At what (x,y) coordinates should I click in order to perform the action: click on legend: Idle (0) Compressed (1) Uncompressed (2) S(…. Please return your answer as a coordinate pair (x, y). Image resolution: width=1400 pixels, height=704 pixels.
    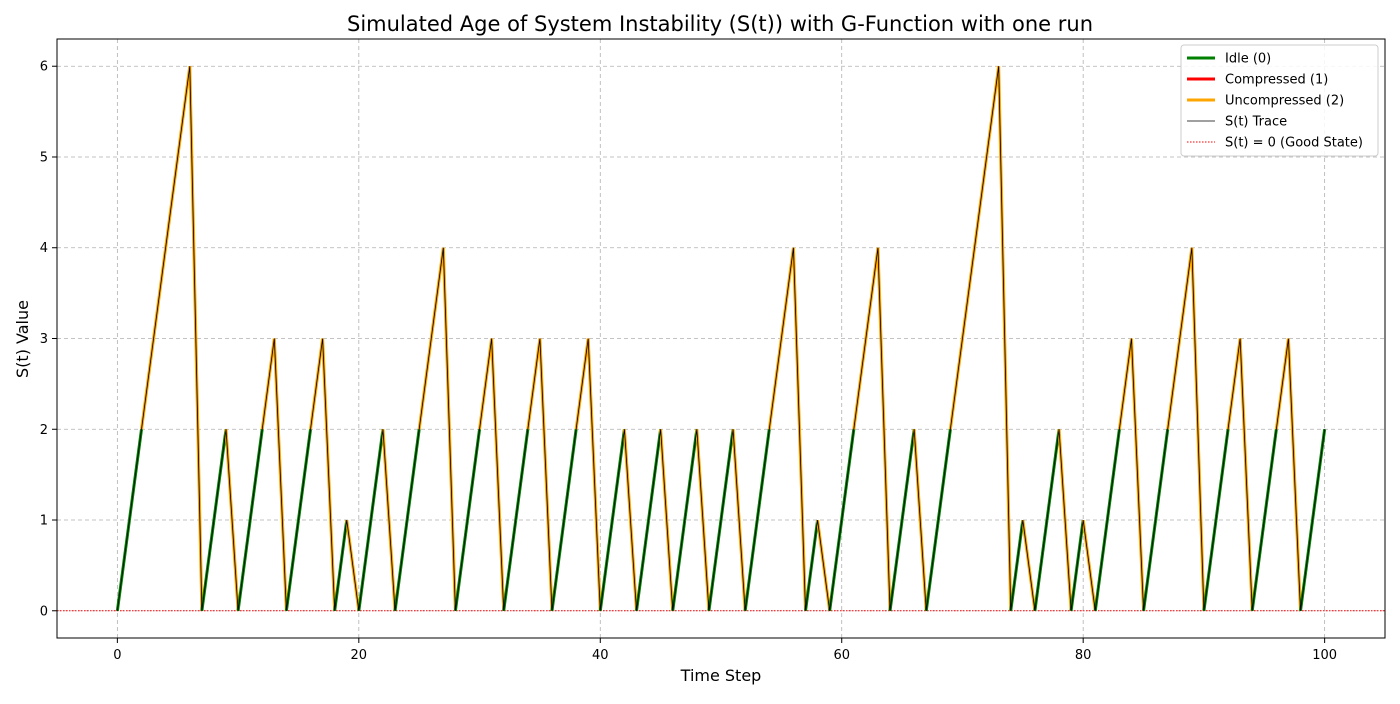
    Looking at the image, I should click on (1279, 100).